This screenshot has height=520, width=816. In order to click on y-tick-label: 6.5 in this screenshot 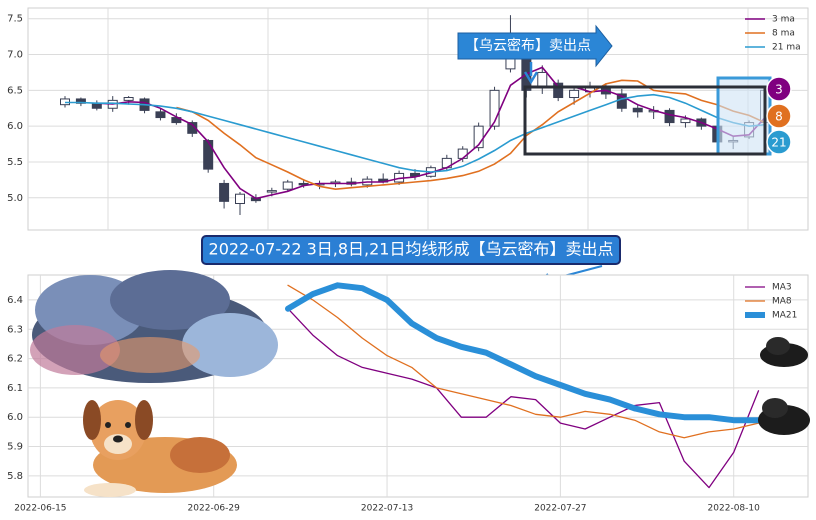, I will do `click(15, 90)`.